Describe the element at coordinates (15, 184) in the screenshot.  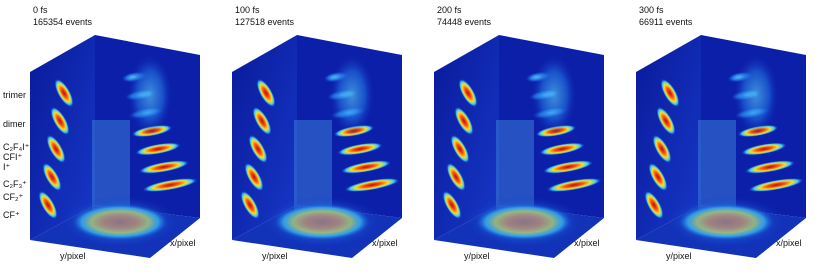
I see `species-label: C₂F₃⁺` at that location.